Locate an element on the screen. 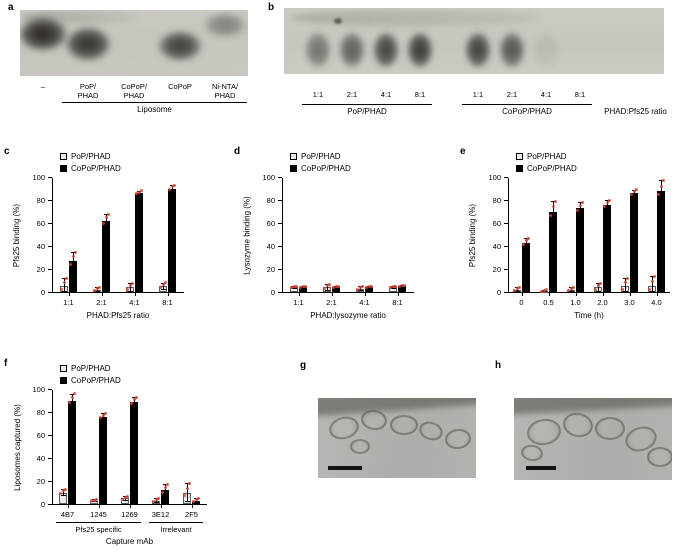 The image size is (685, 552). cryoem-image-g is located at coordinates (397, 438).